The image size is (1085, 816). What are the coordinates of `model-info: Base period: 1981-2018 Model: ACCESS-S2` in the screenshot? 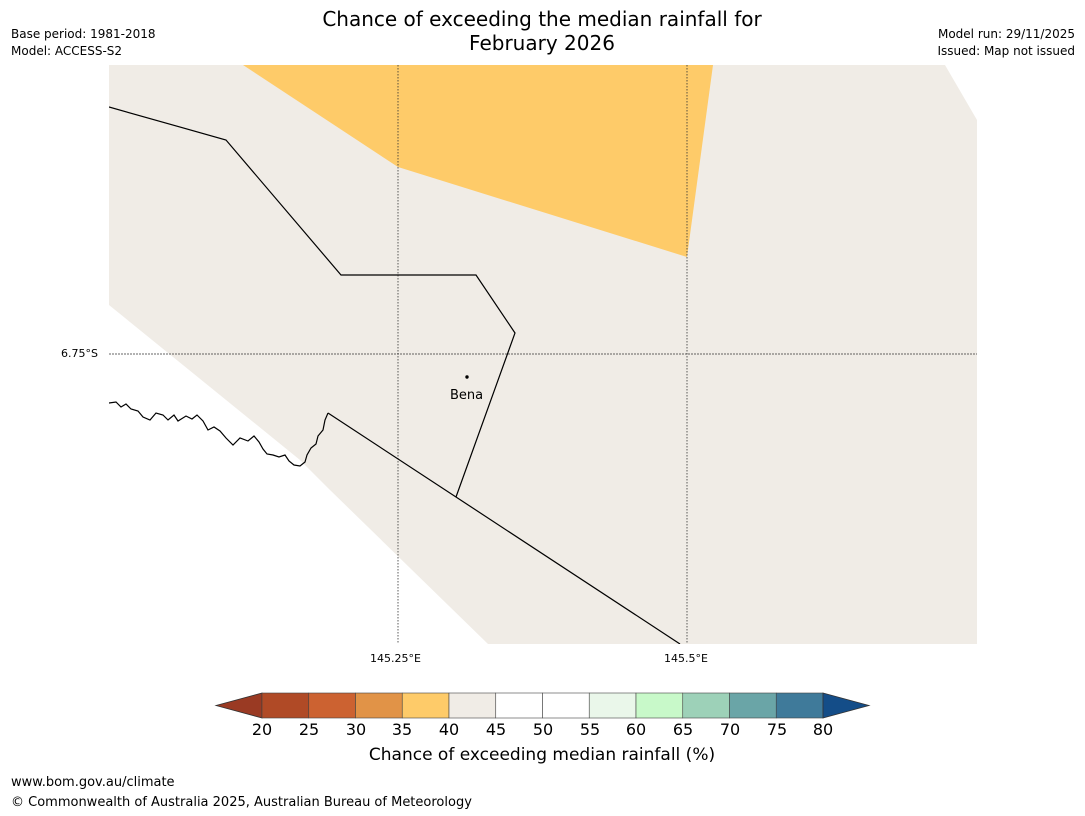 It's located at (83, 43).